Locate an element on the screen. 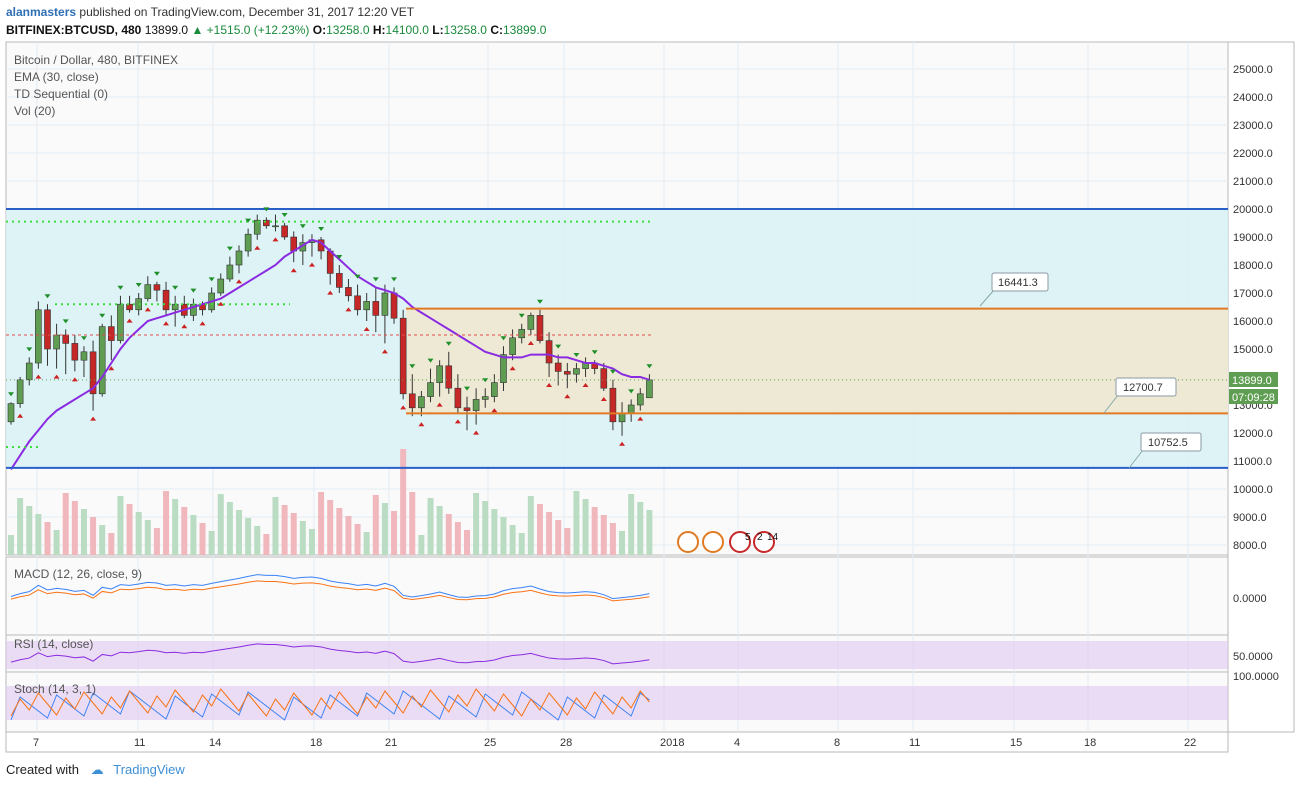 This screenshot has width=1300, height=787. time-tick: 15 is located at coordinates (1016, 743).